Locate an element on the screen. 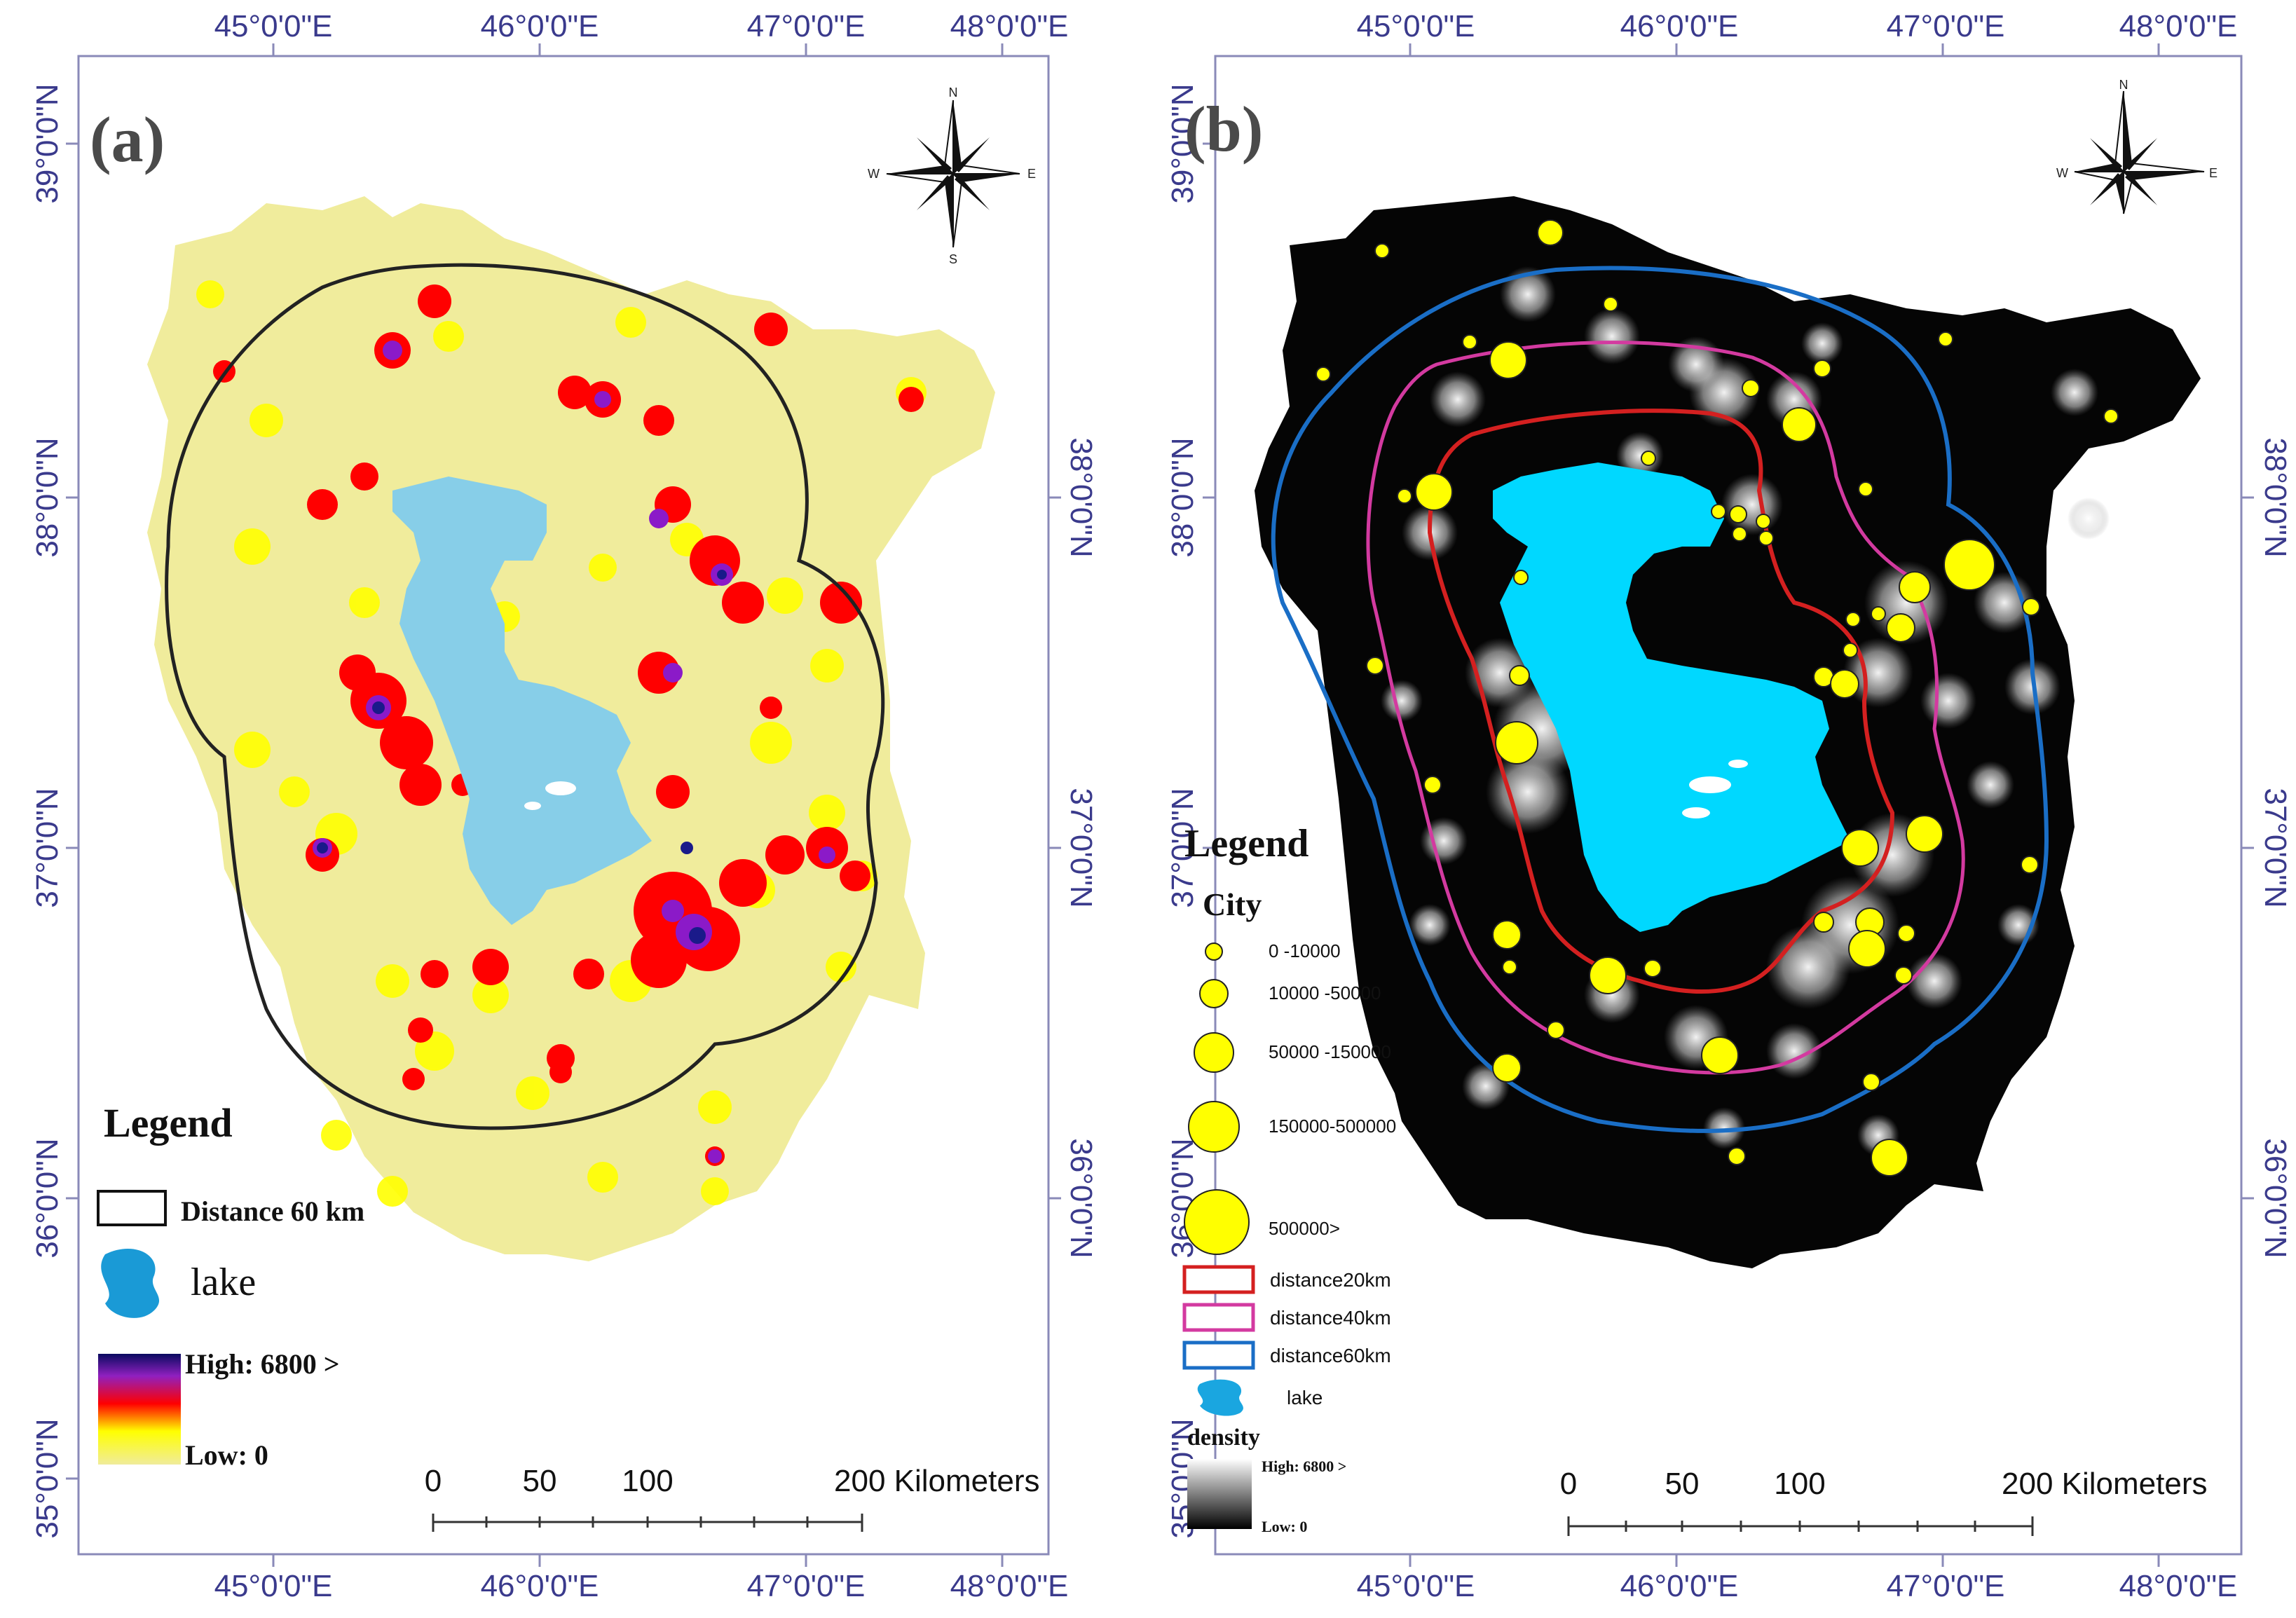 The width and height of the screenshot is (2296, 1618). panel-b-bottom-lon-4: 48°0'0"E is located at coordinates (2178, 1586).